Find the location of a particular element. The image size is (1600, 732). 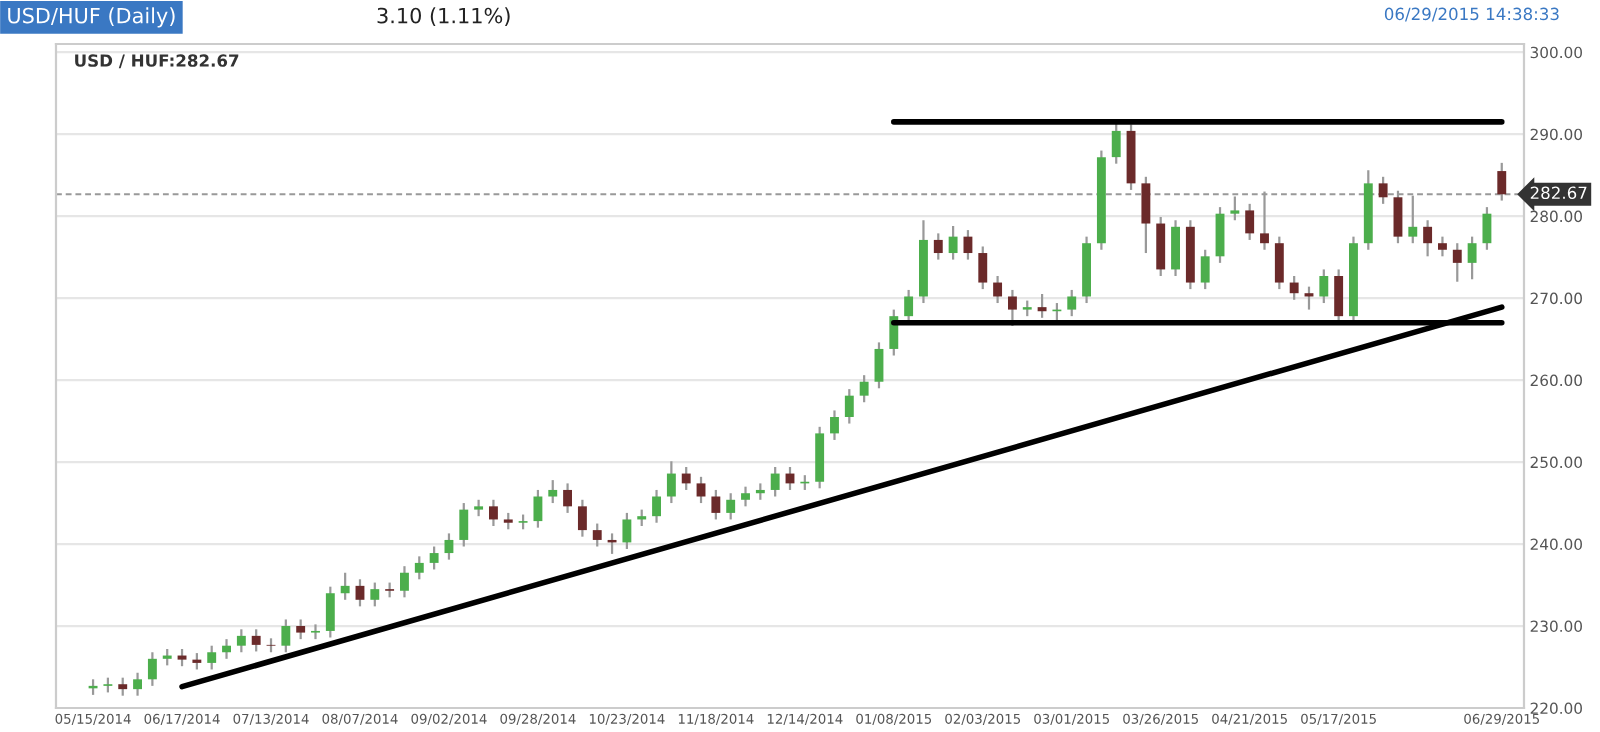

annotation: USD / HUF:282.67 is located at coordinates (157, 61).